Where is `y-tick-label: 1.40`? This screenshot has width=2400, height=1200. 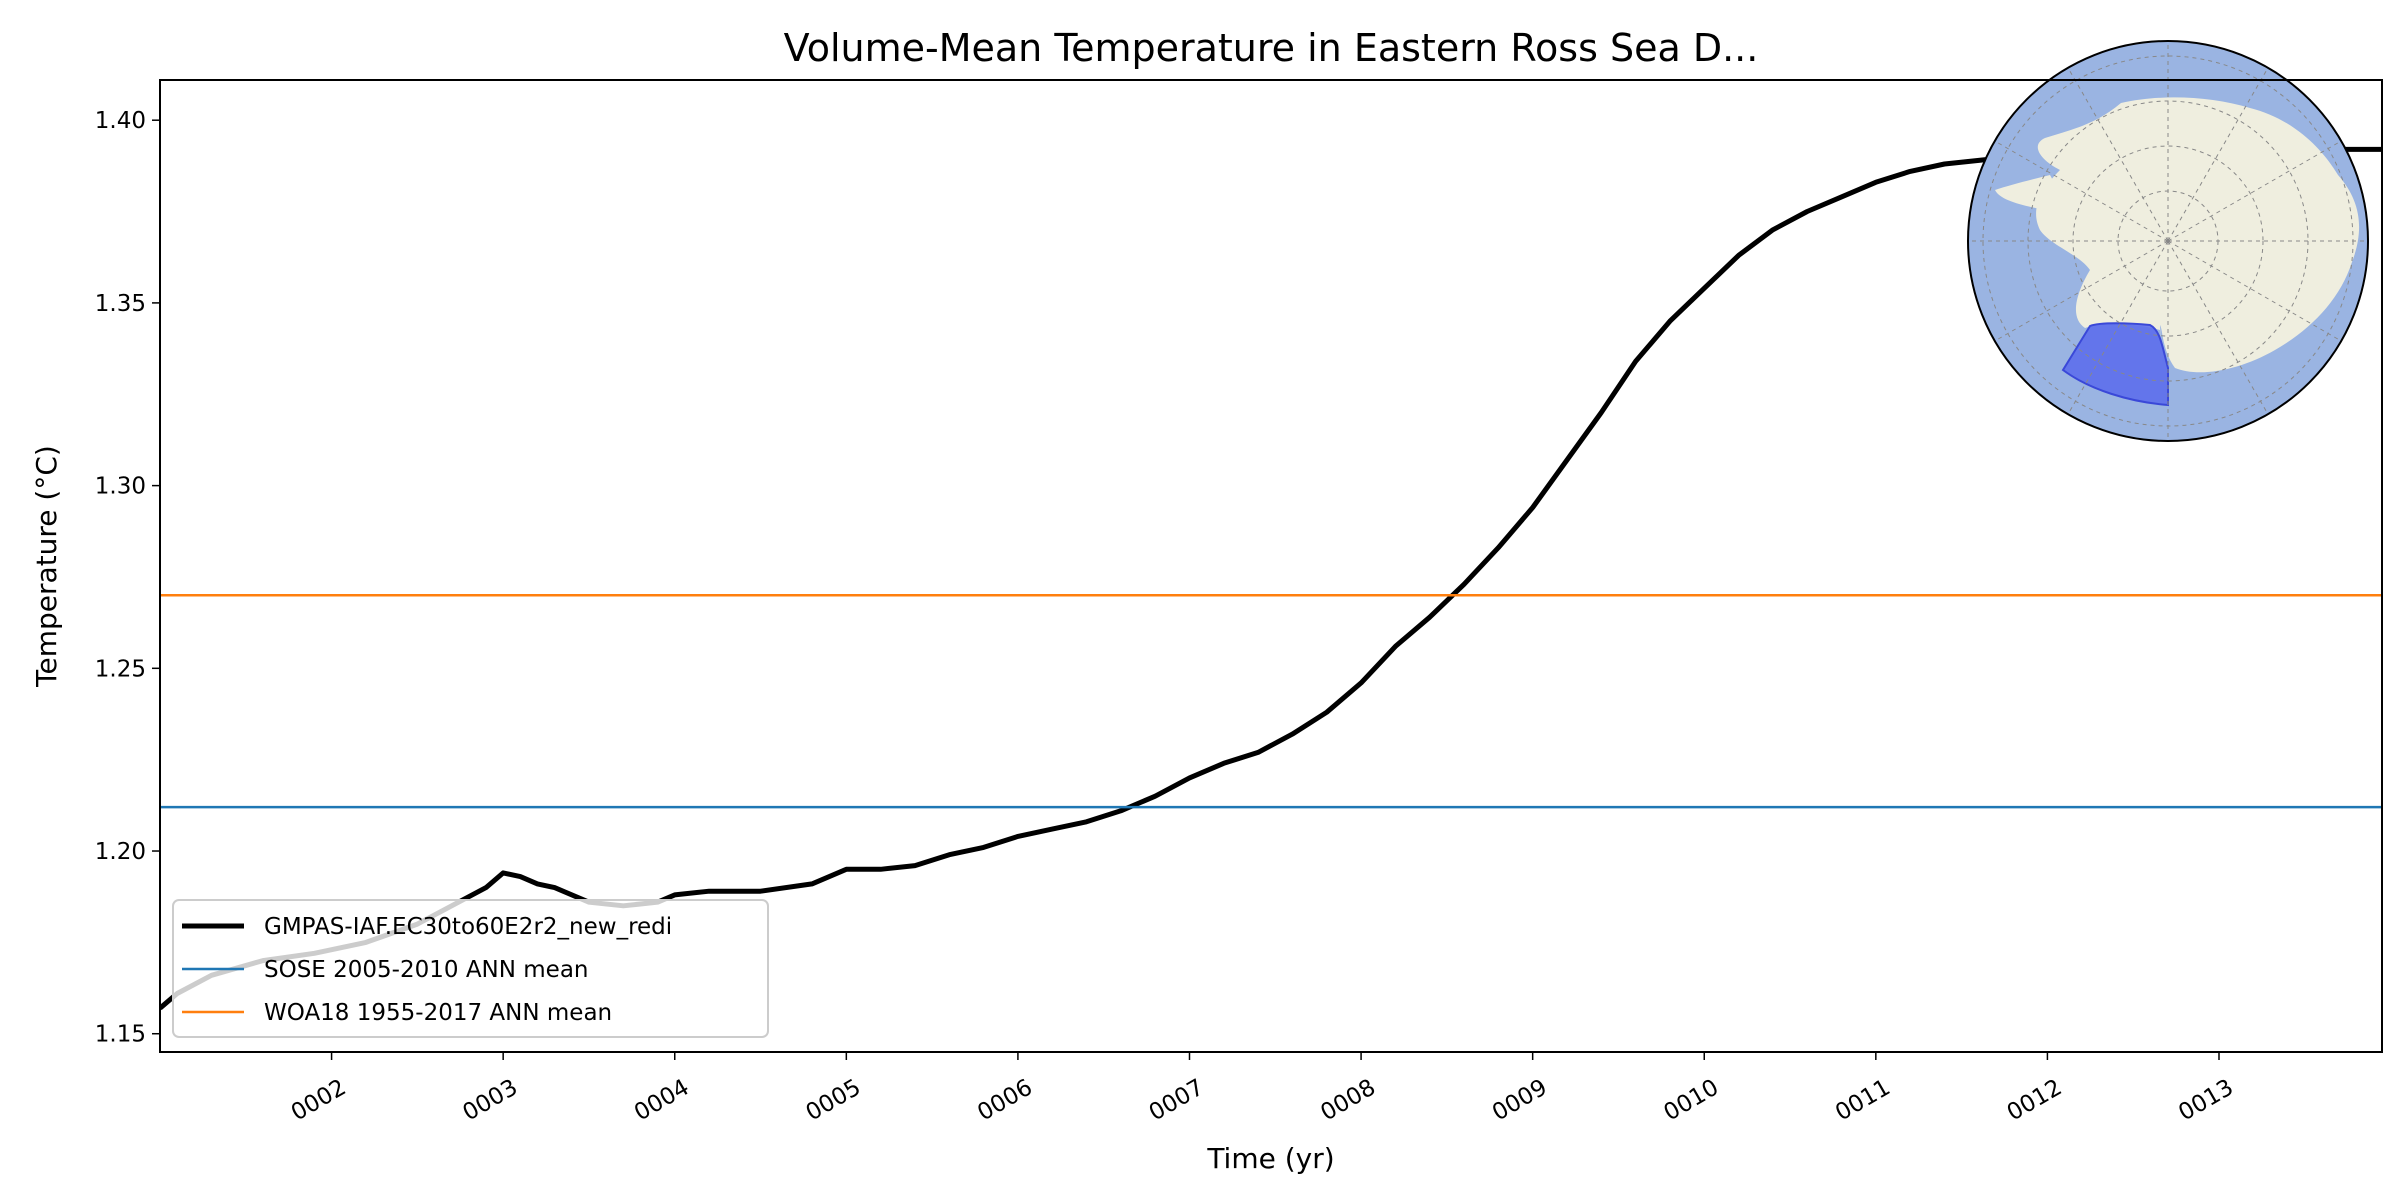 y-tick-label: 1.40 is located at coordinates (120, 121).